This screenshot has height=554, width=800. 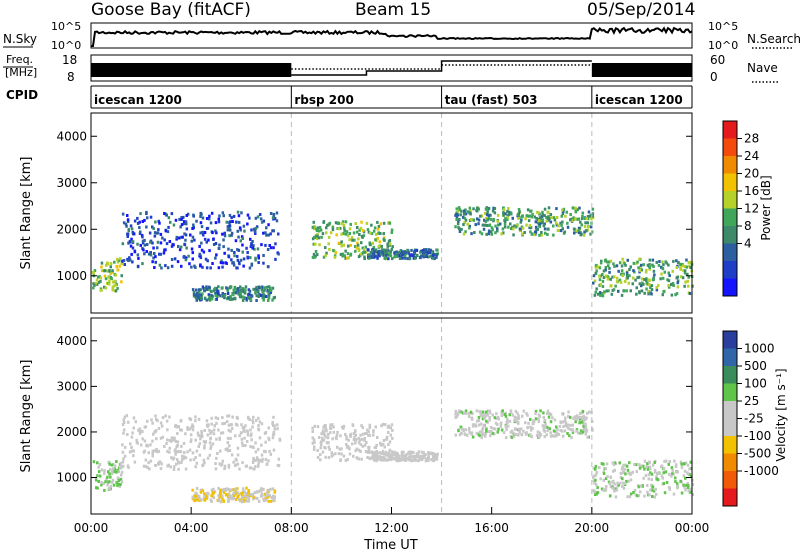 I want to click on colorbar-tick-label: 4, so click(x=748, y=244).